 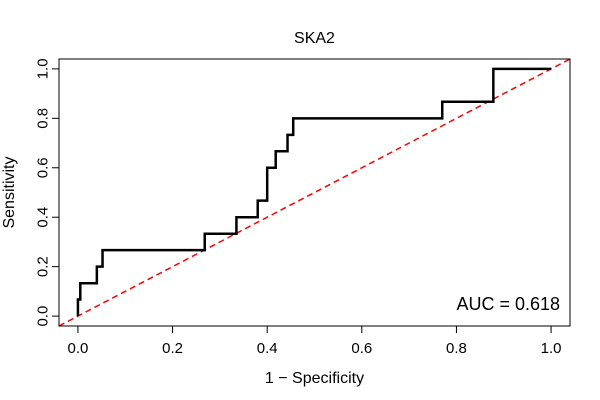 I want to click on auc-annotation: AUC = 0.618, so click(x=508, y=304).